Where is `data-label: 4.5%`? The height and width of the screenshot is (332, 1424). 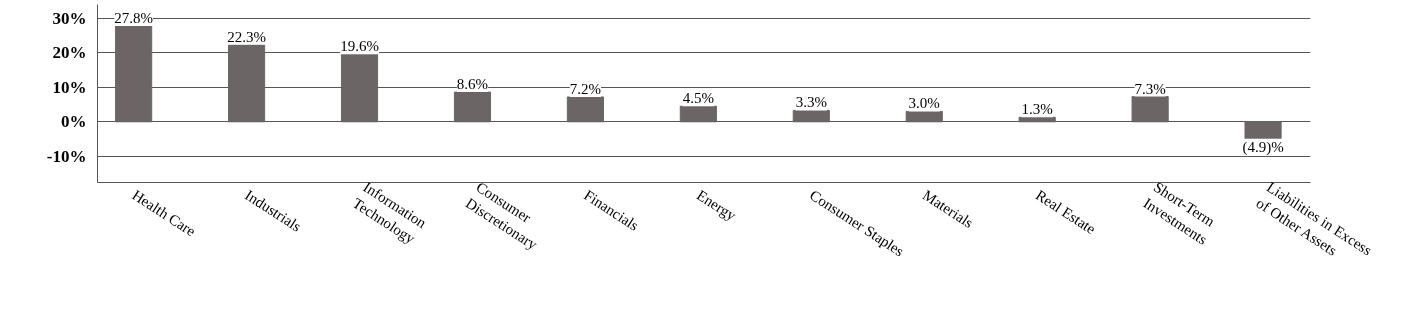
data-label: 4.5% is located at coordinates (698, 98).